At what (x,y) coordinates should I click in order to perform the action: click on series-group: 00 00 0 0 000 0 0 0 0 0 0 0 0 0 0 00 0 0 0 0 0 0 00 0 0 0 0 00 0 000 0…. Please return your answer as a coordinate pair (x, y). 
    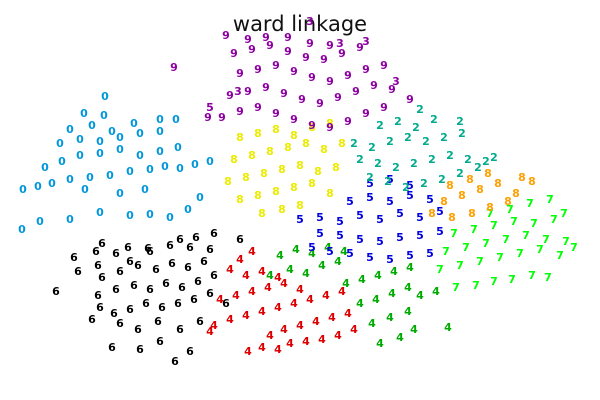
    Looking at the image, I should click on (116, 163).